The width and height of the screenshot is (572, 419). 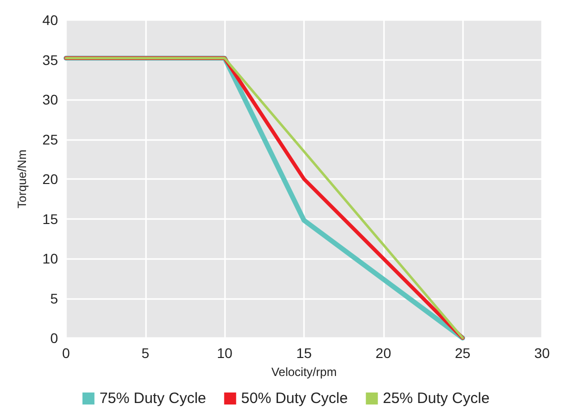 I want to click on y-axis-title: Torque/Nm, so click(x=22, y=179).